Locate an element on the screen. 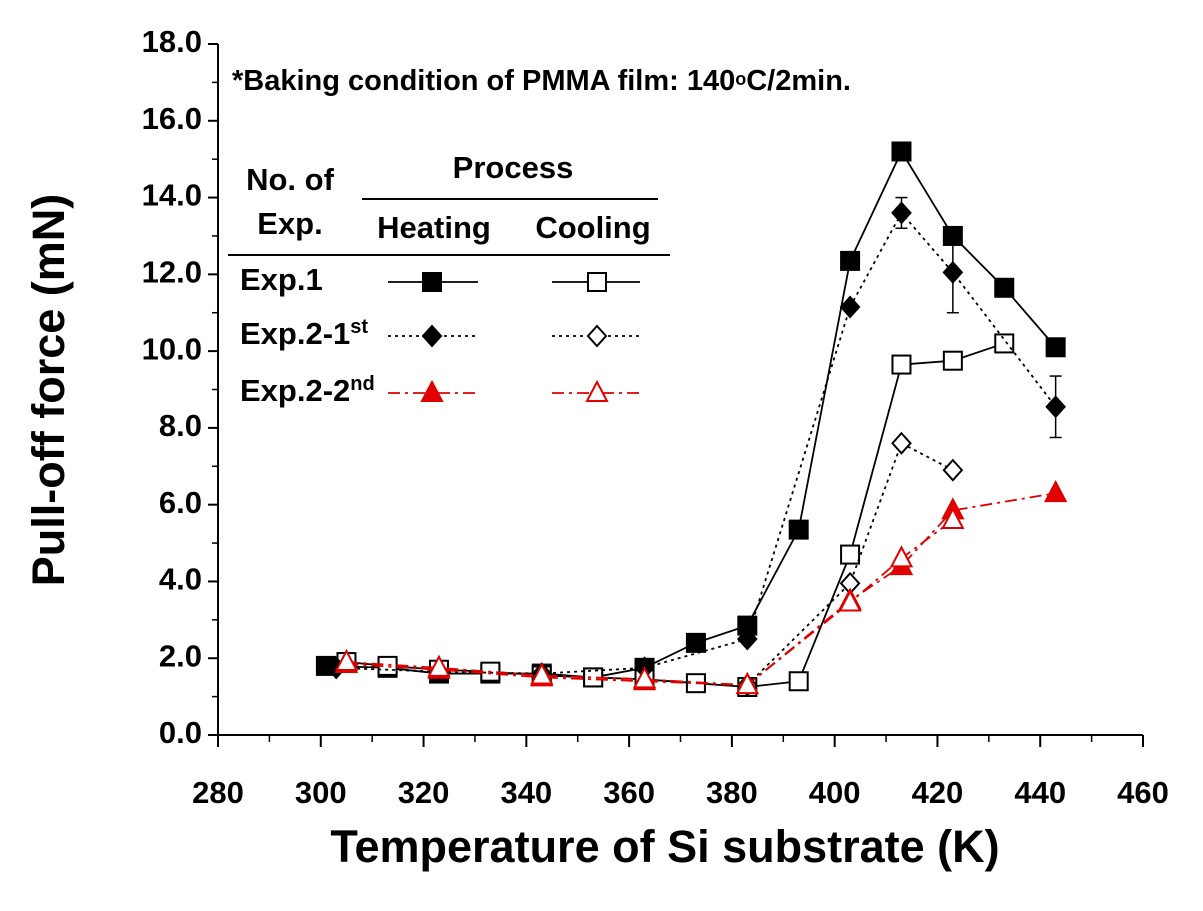  legend-header: Process is located at coordinates (513, 167).